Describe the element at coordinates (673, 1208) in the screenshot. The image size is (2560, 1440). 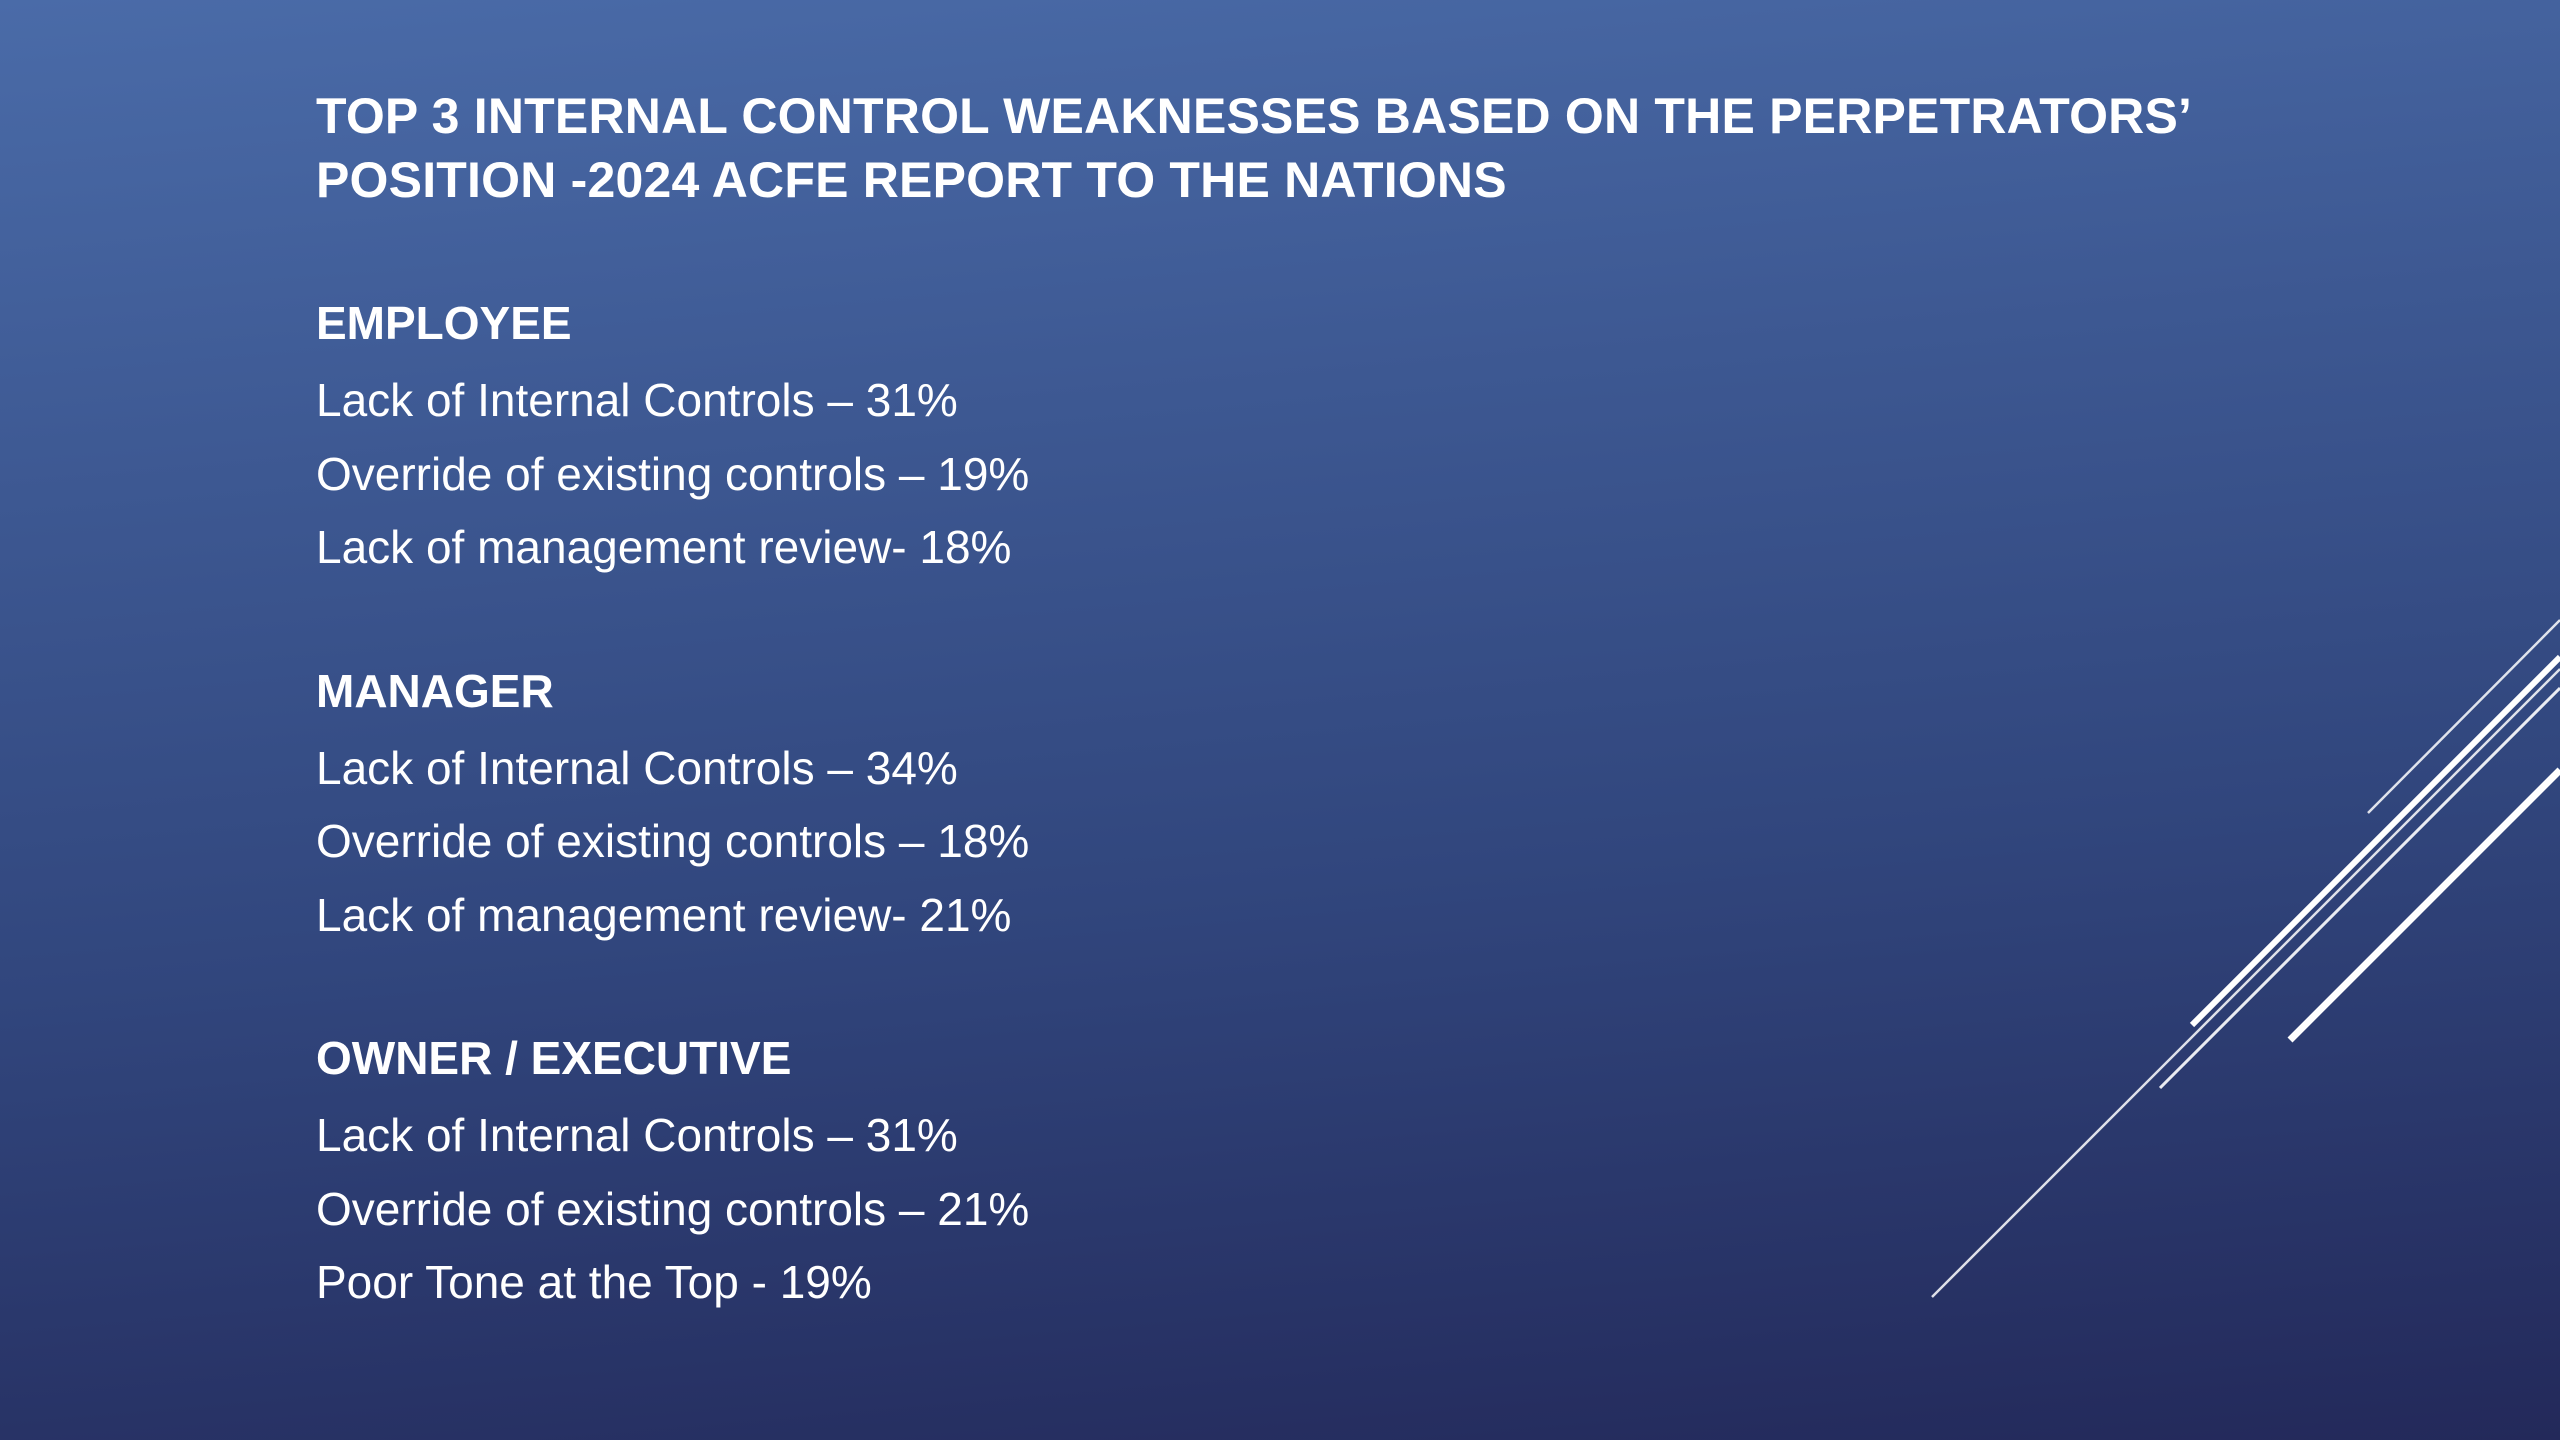
I see `list-item: Override of existing controls – 21%` at that location.